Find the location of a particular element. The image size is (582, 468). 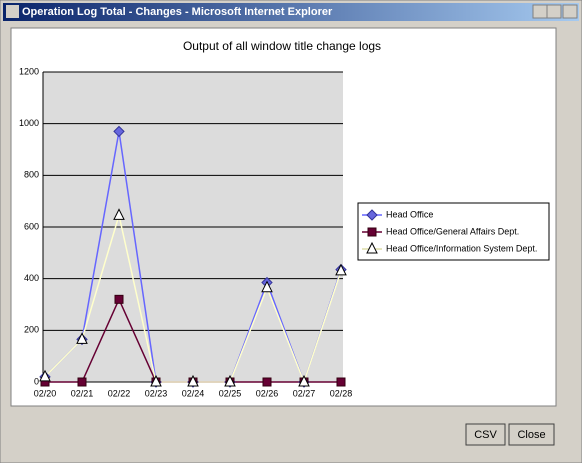

x-tick-label: 02/22 is located at coordinates (119, 393).